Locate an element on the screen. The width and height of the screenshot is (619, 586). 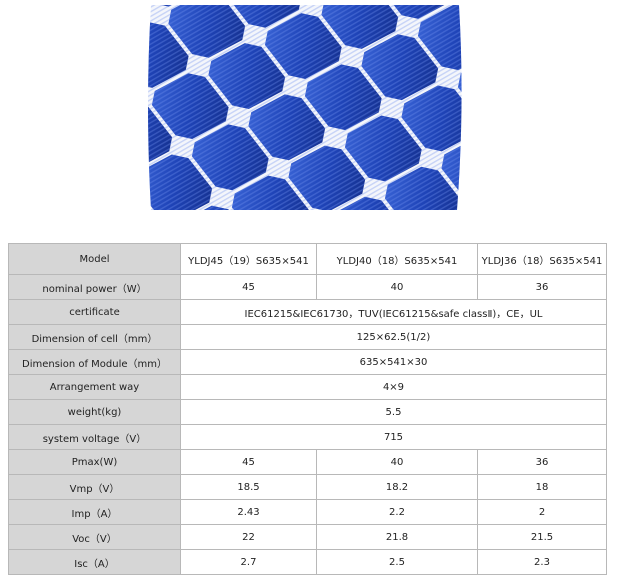
table-row: Vmp（V） 18.5 18.2 18 is located at coordinates (307, 487).